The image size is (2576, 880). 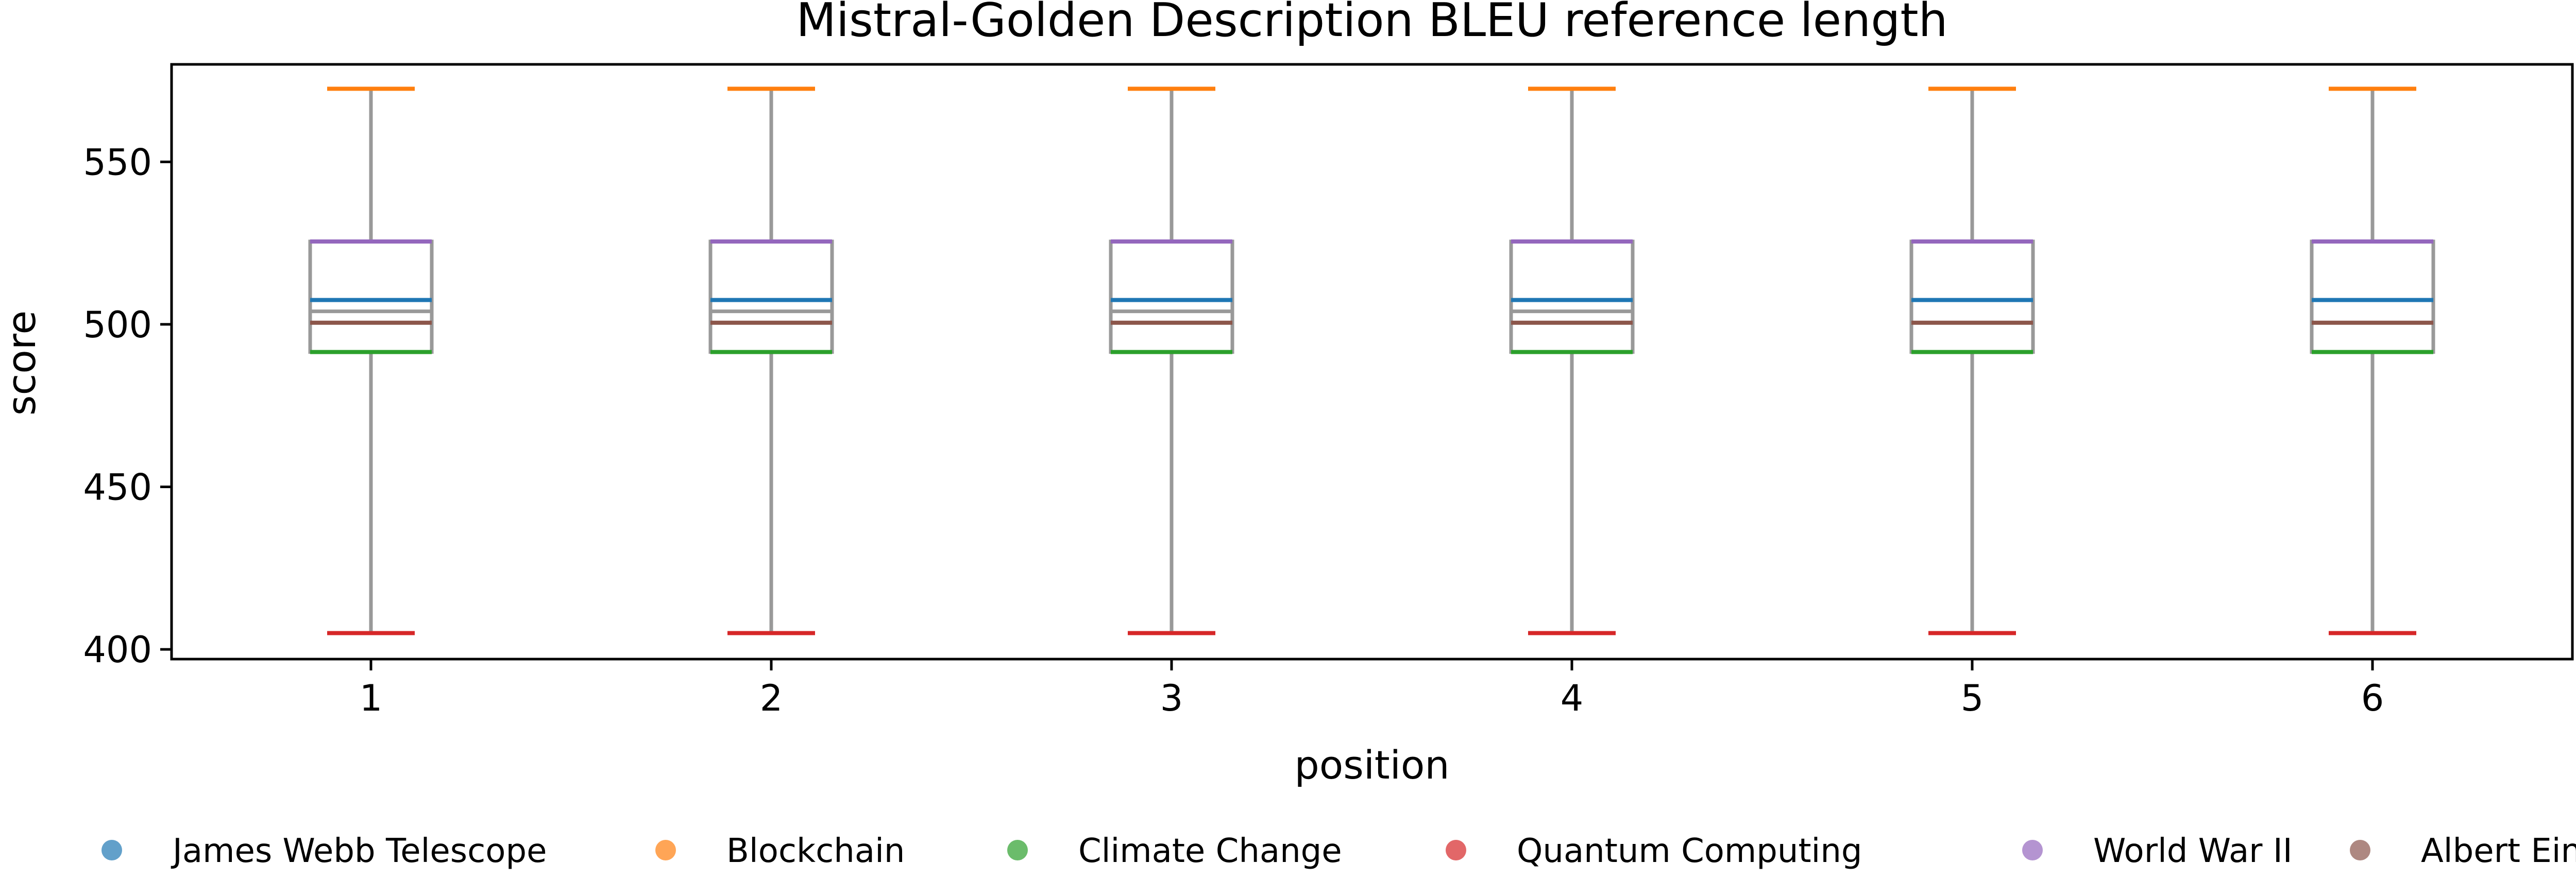 I want to click on y-tick-label: 450, so click(x=117, y=487).